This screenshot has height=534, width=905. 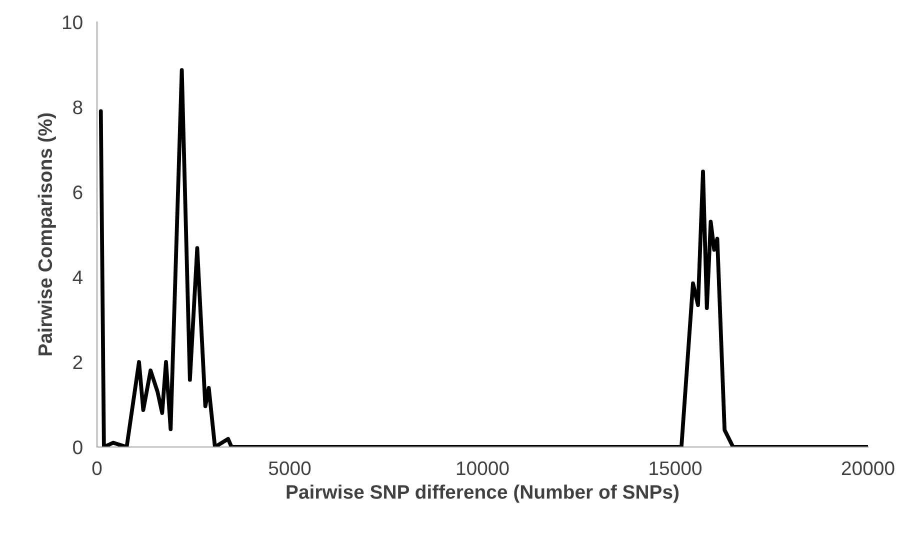 I want to click on y-tick-label: 6, so click(x=77, y=192).